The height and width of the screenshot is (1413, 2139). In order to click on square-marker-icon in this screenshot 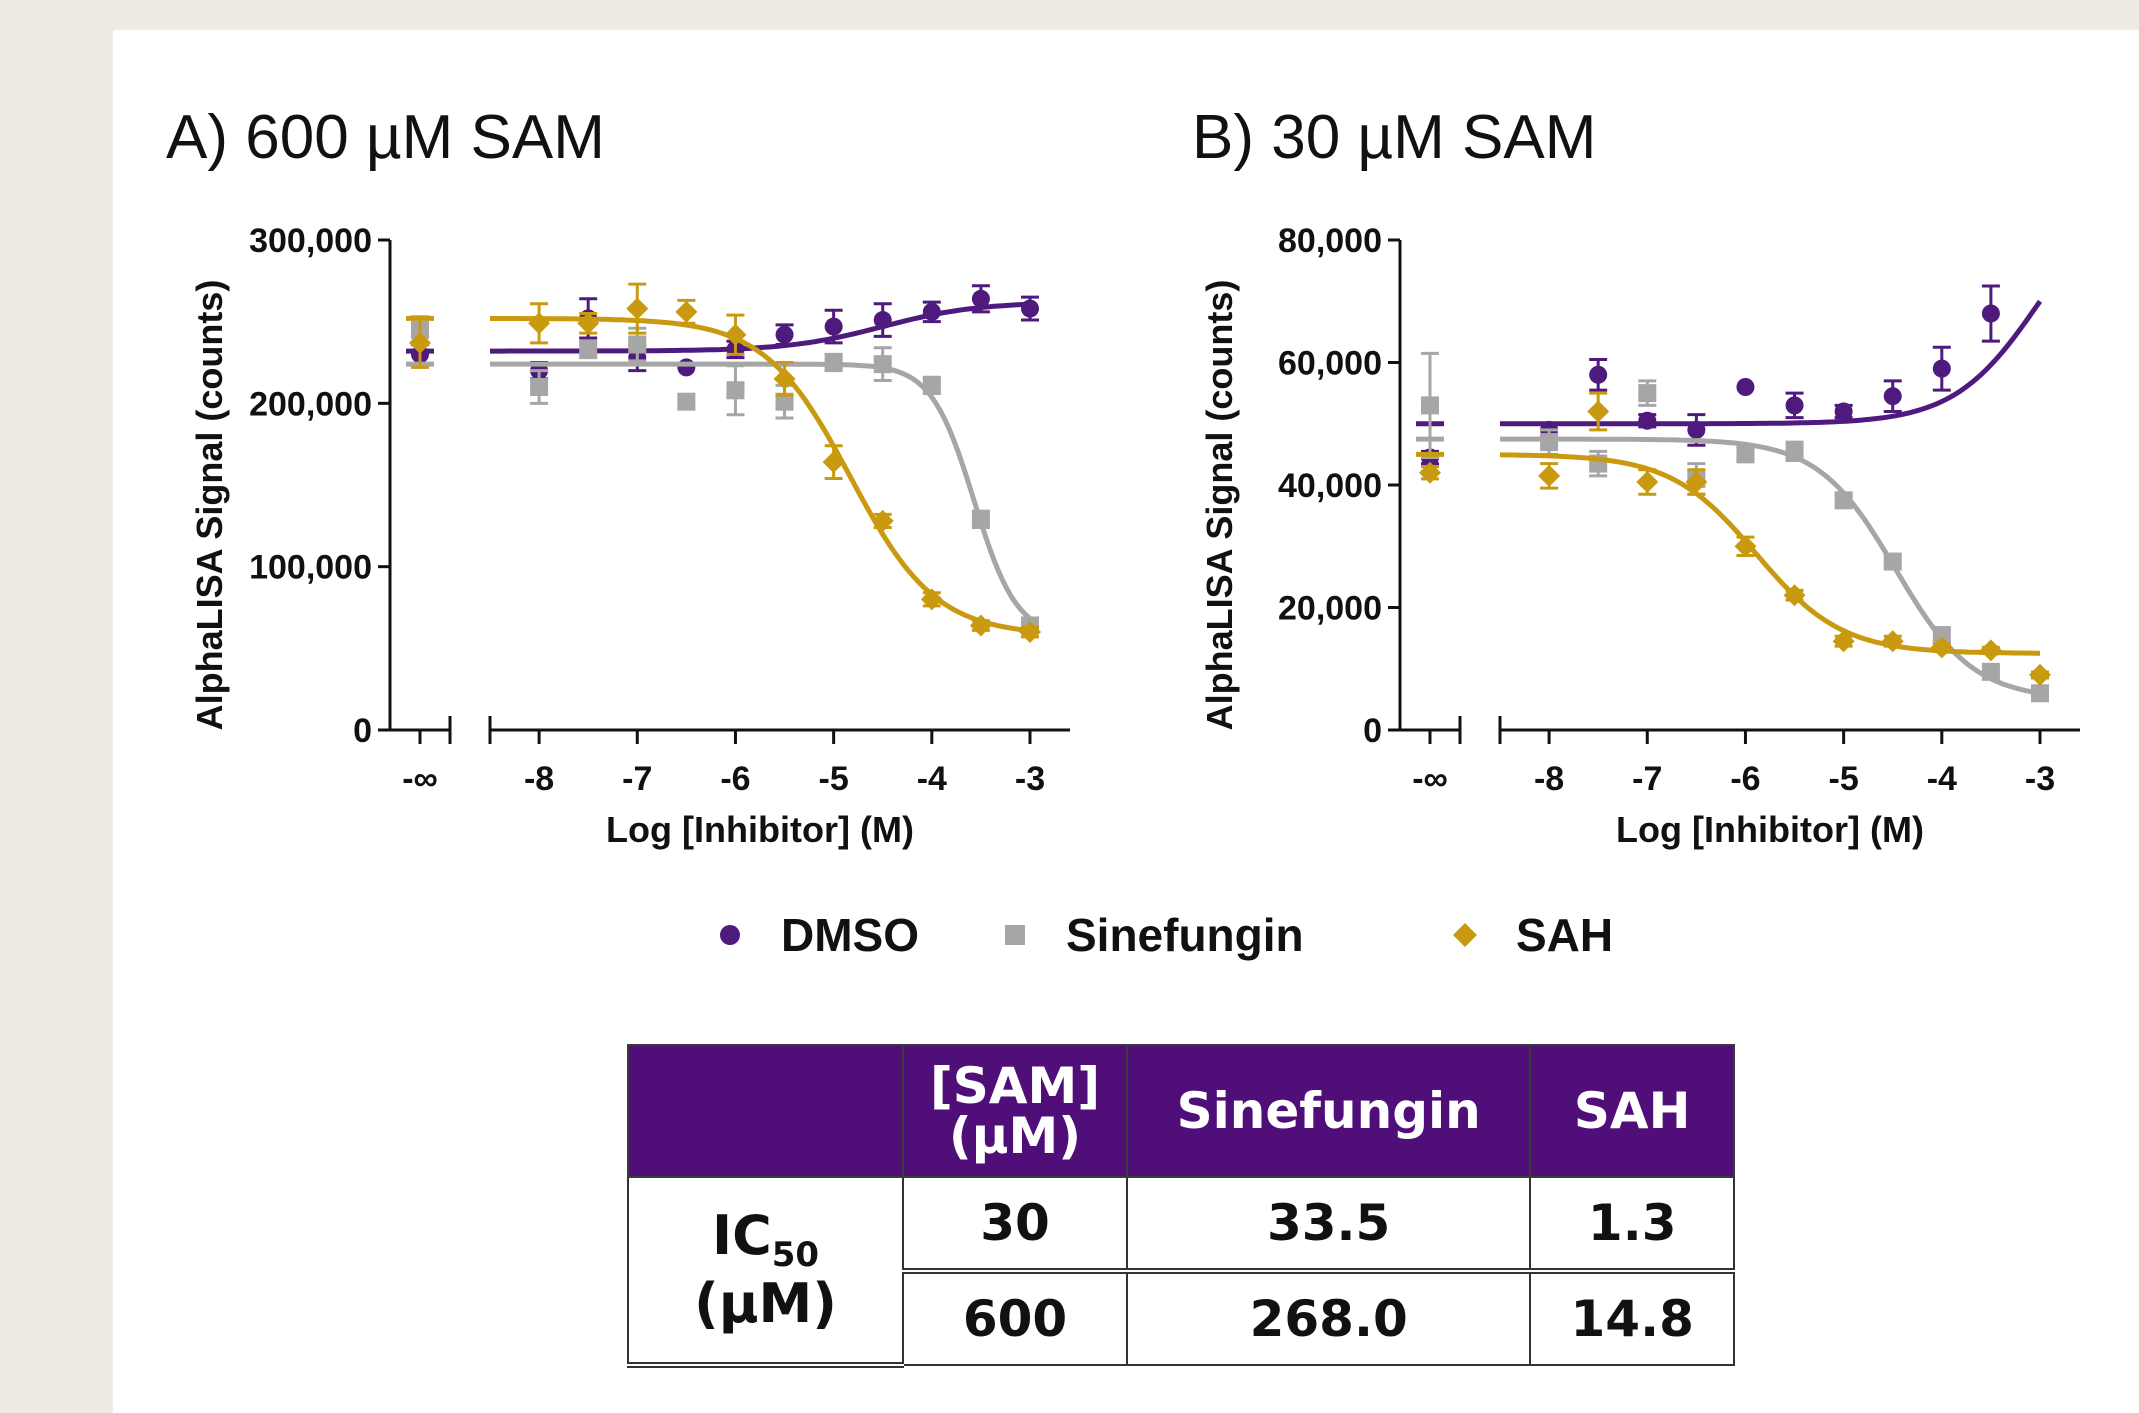, I will do `click(1015, 935)`.